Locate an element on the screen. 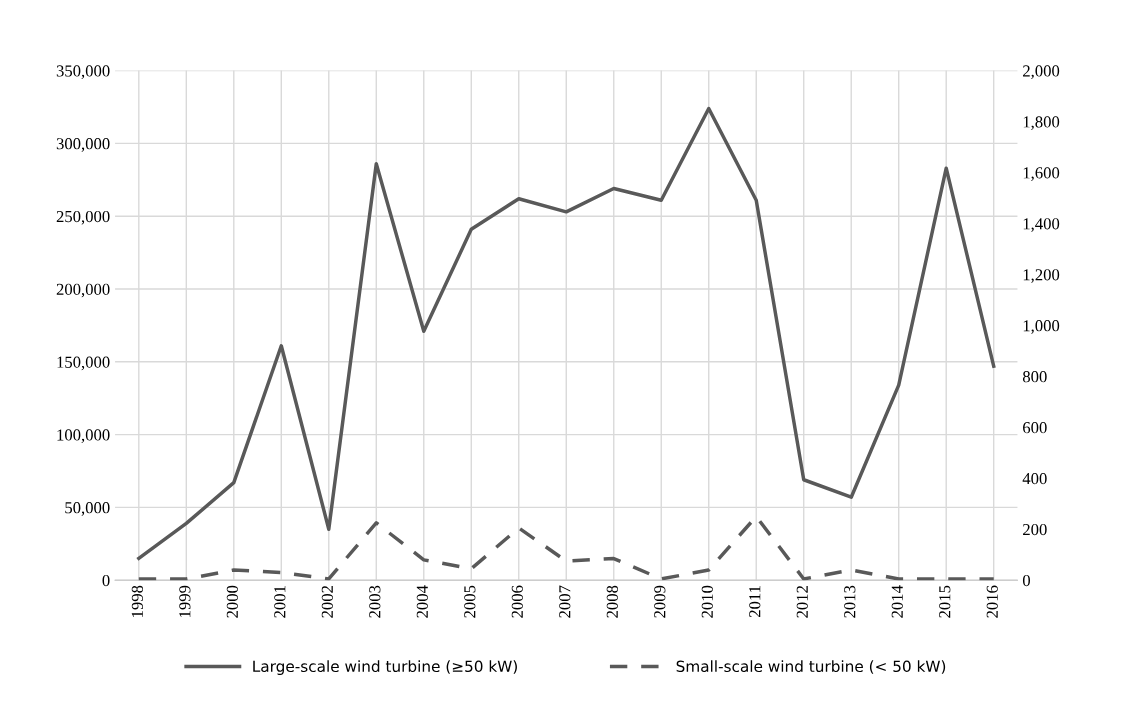 Image resolution: width=1128 pixels, height=728 pixels. x-tick-label: 2005 is located at coordinates (470, 601).